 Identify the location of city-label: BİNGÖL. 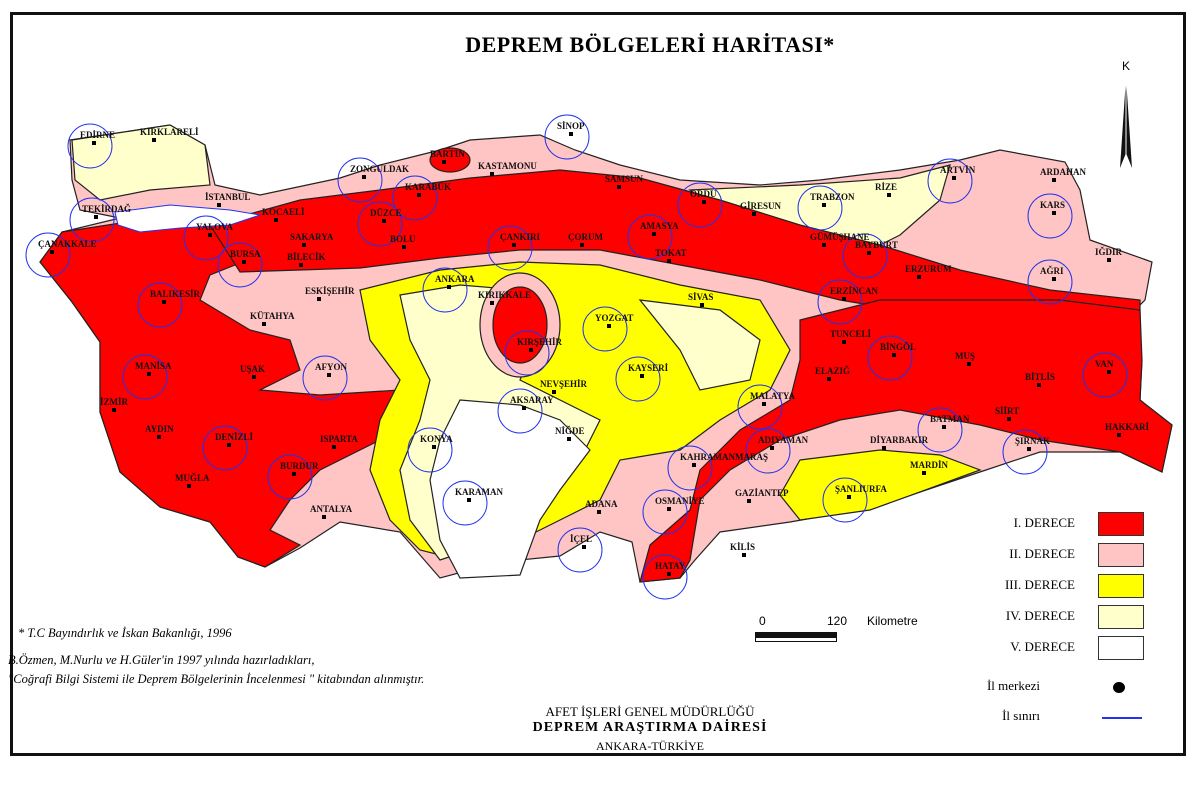
(898, 347).